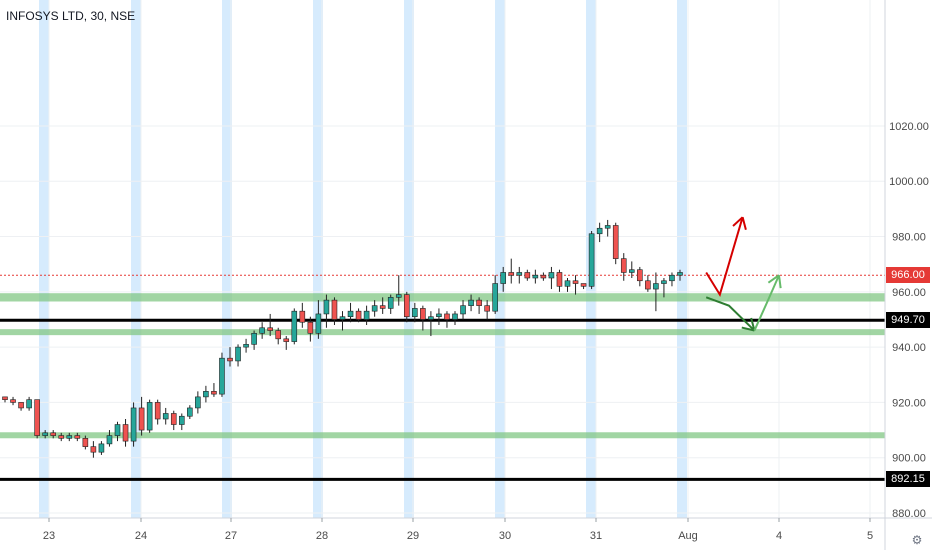 Image resolution: width=932 pixels, height=555 pixels. Describe the element at coordinates (141, 536) in the screenshot. I see `time-tick-label: 24` at that location.